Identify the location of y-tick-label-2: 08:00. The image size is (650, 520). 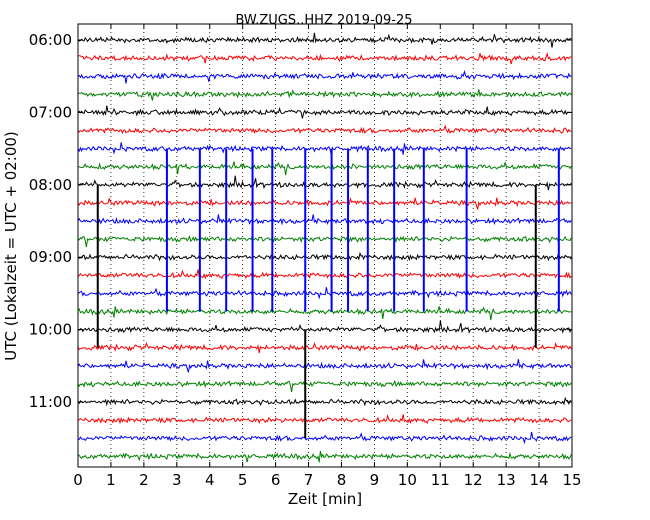
(50, 185).